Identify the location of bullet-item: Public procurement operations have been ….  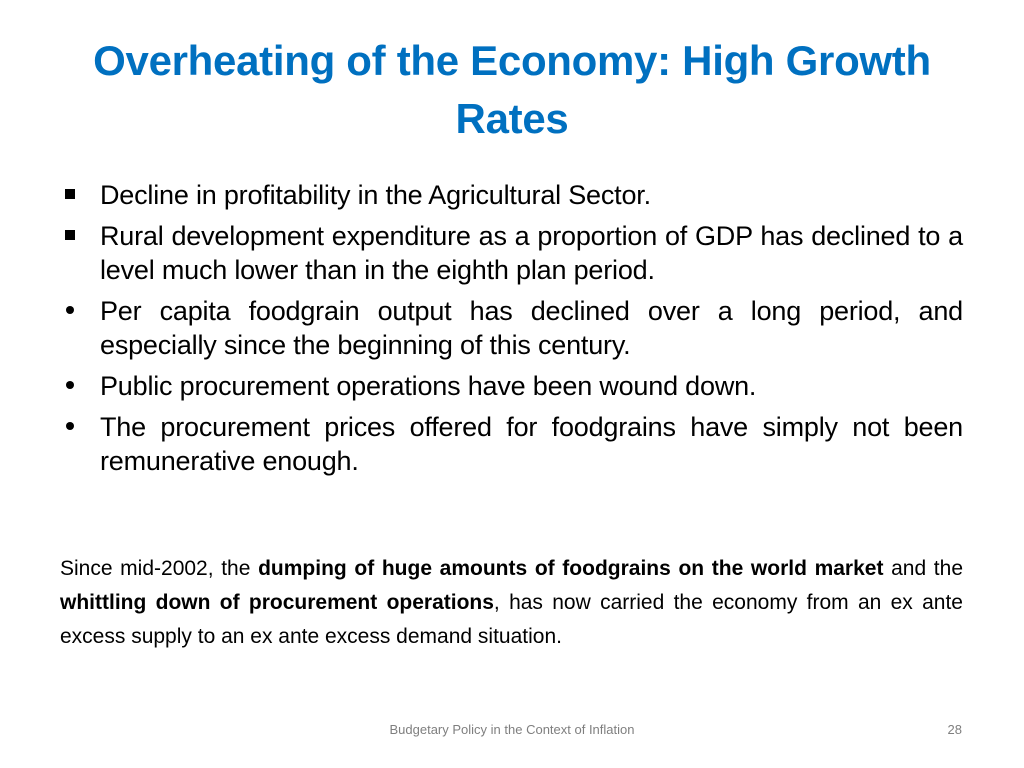
(511, 386).